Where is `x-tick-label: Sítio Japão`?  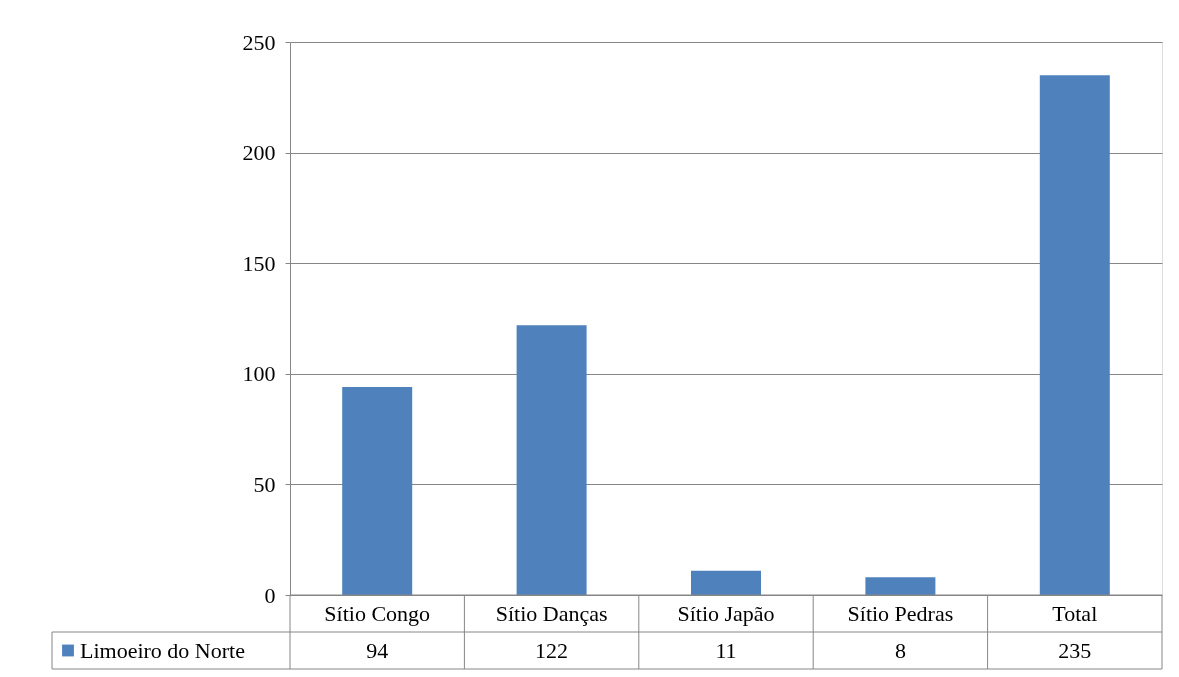 x-tick-label: Sítio Japão is located at coordinates (726, 613).